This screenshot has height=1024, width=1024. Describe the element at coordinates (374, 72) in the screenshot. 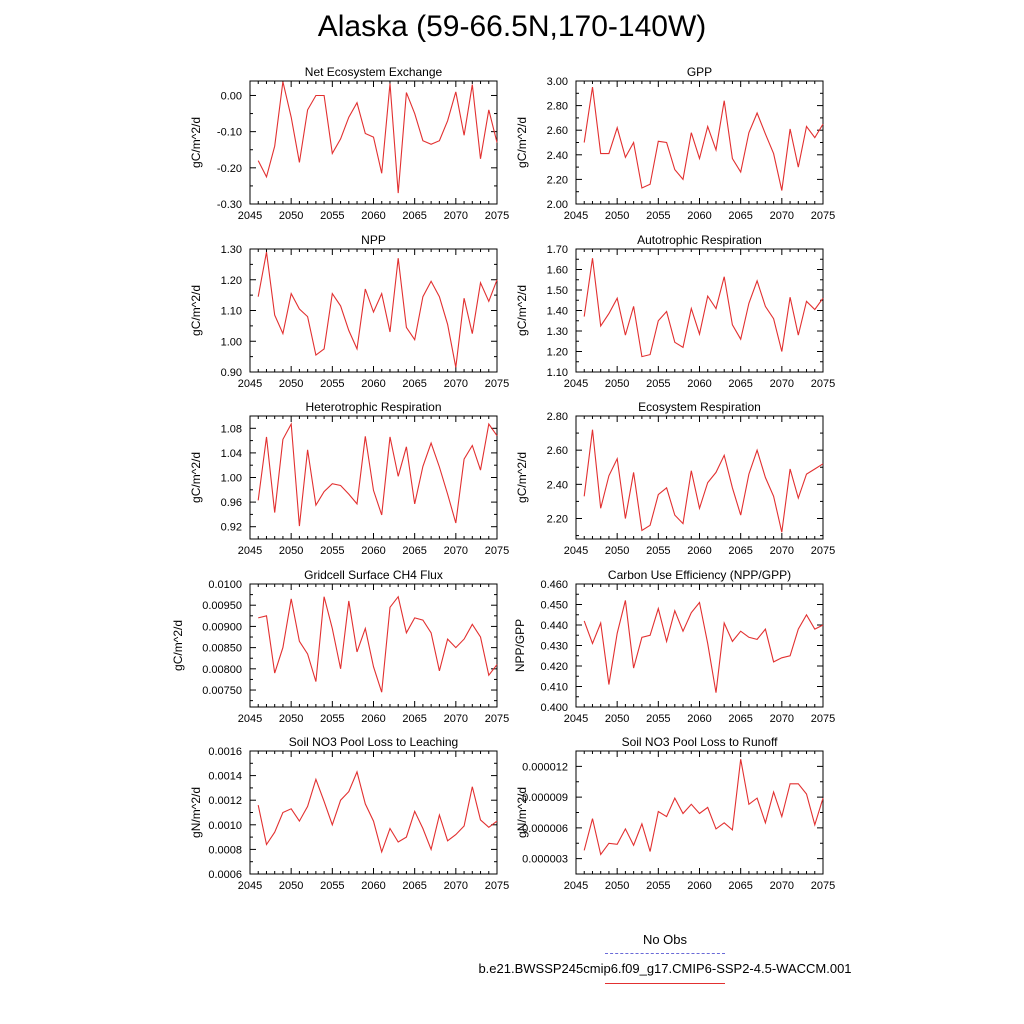

I see `chart-title: Net Ecosystem Exchange` at that location.